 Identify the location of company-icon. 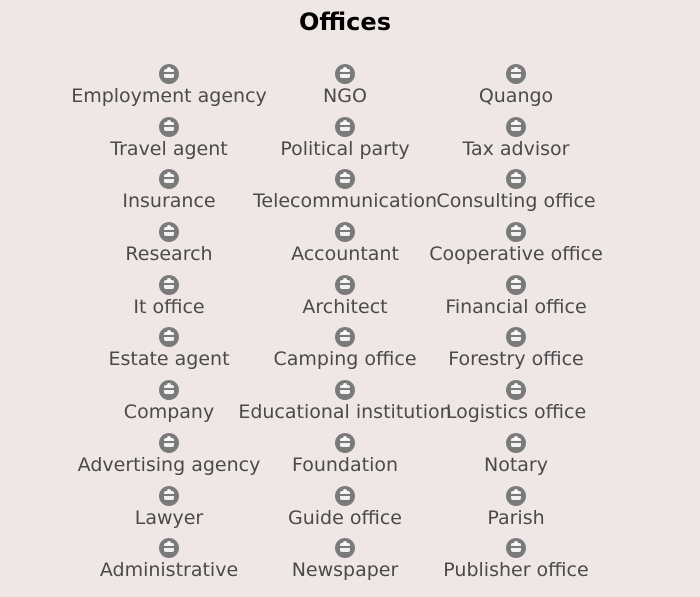
(169, 390).